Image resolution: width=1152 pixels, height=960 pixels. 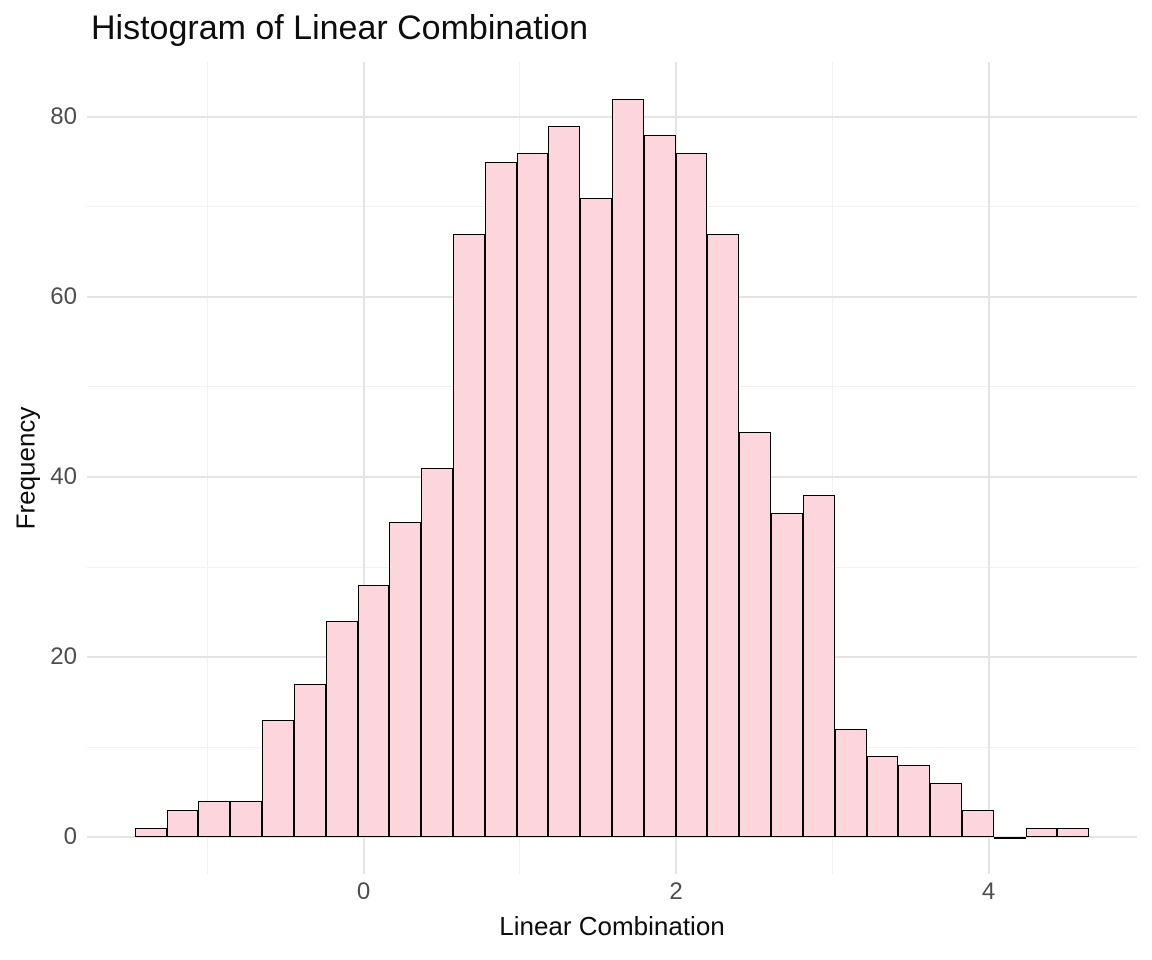 What do you see at coordinates (612, 837) in the screenshot?
I see `gridline-major-horizontal` at bounding box center [612, 837].